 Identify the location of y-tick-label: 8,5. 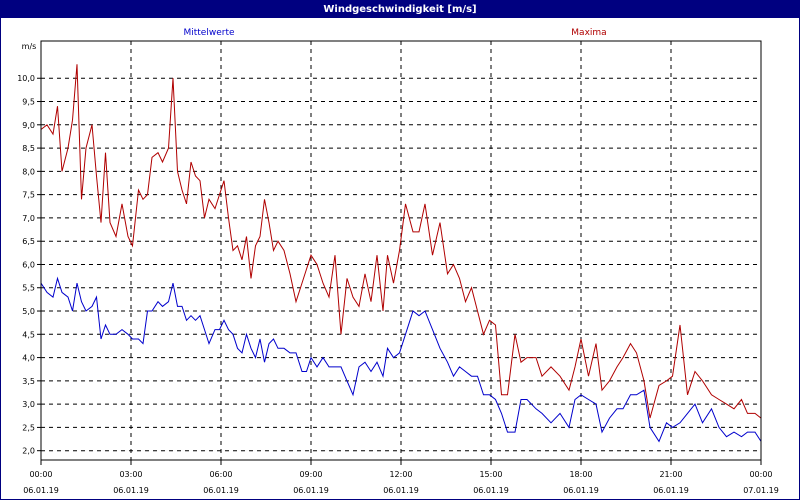
(28, 148).